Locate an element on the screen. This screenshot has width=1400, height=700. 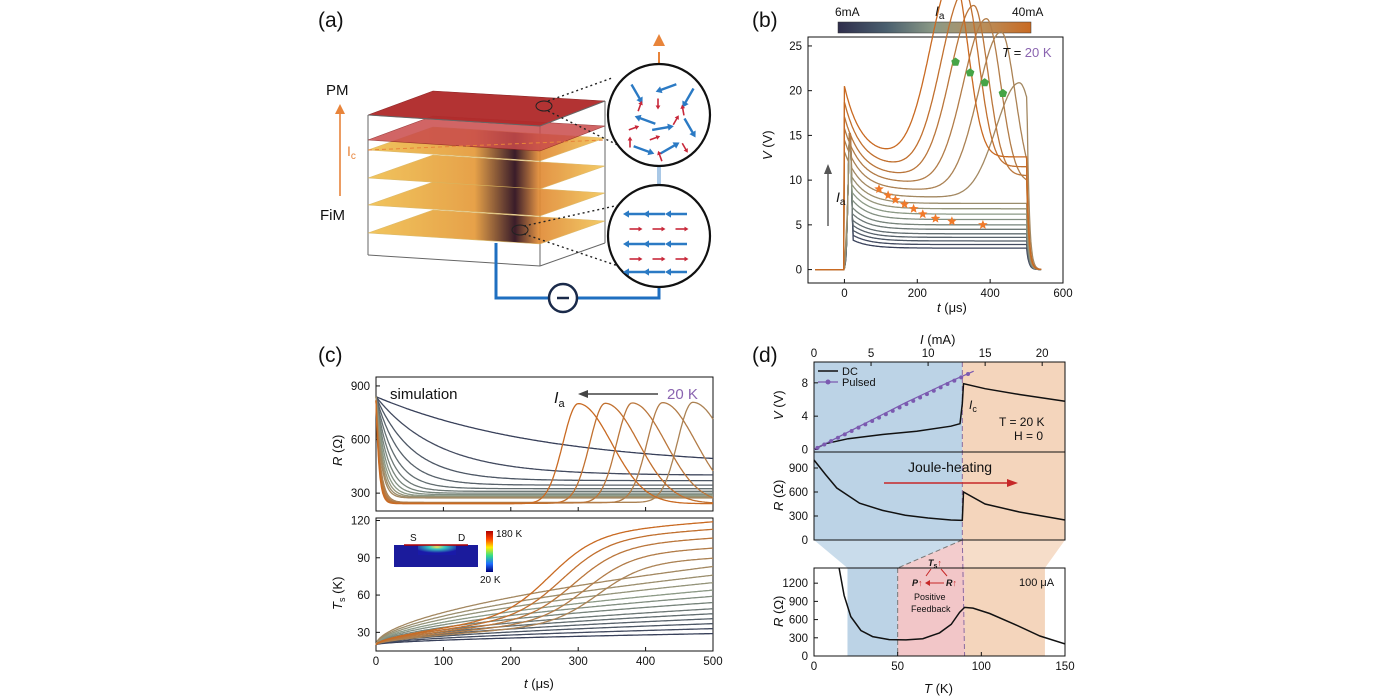
legend-dc: DC is located at coordinates (850, 372).